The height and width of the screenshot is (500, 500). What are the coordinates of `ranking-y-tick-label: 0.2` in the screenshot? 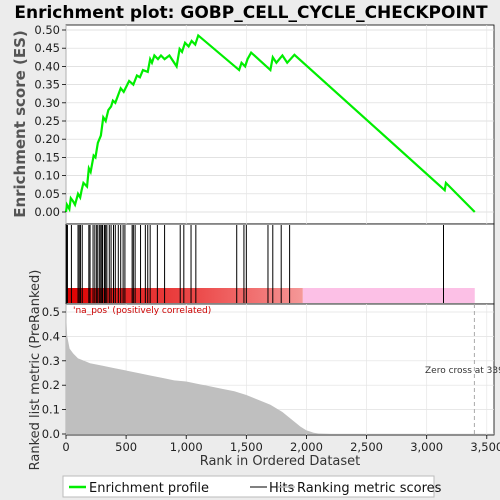 It's located at (51, 385).